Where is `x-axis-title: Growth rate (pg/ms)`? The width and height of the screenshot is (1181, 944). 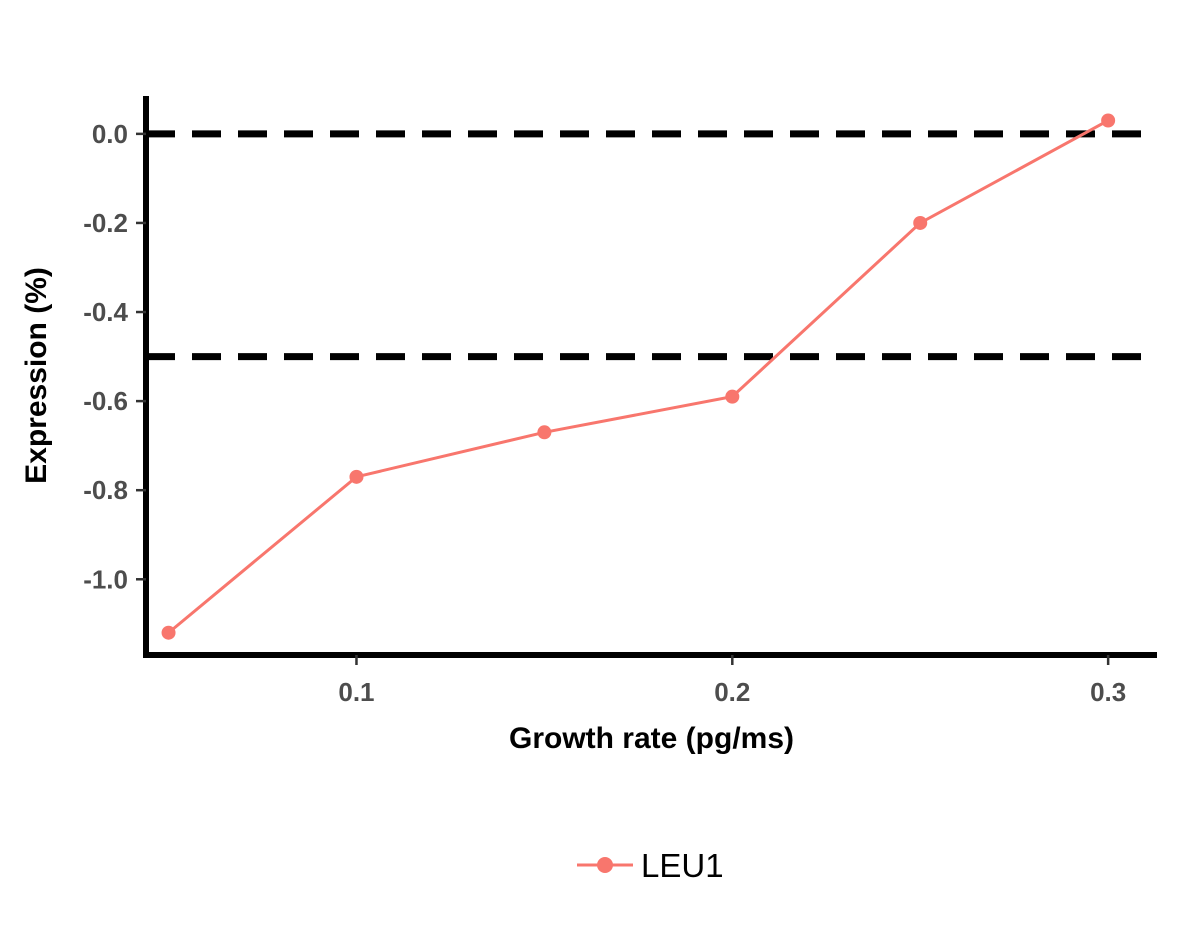 x-axis-title: Growth rate (pg/ms) is located at coordinates (651, 738).